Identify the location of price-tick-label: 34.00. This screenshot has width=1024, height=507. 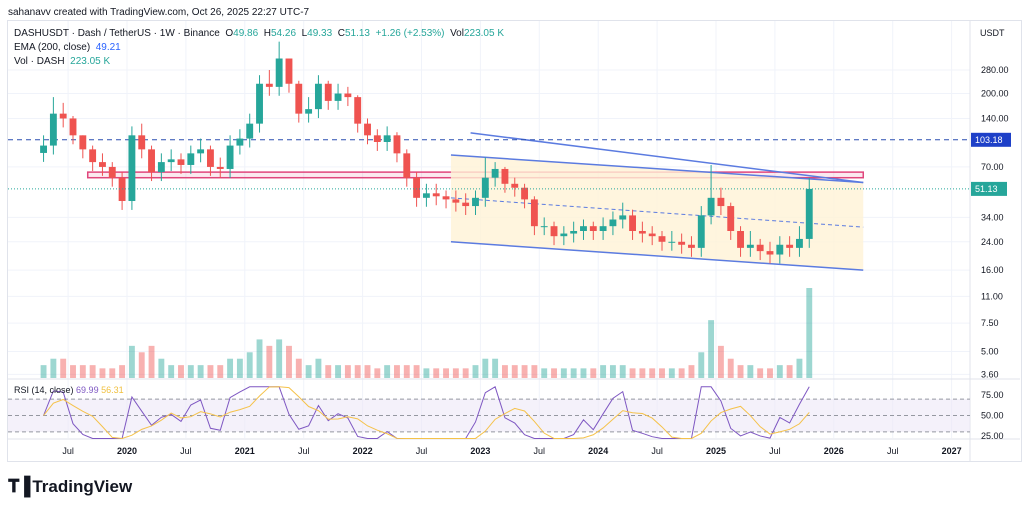
(992, 217).